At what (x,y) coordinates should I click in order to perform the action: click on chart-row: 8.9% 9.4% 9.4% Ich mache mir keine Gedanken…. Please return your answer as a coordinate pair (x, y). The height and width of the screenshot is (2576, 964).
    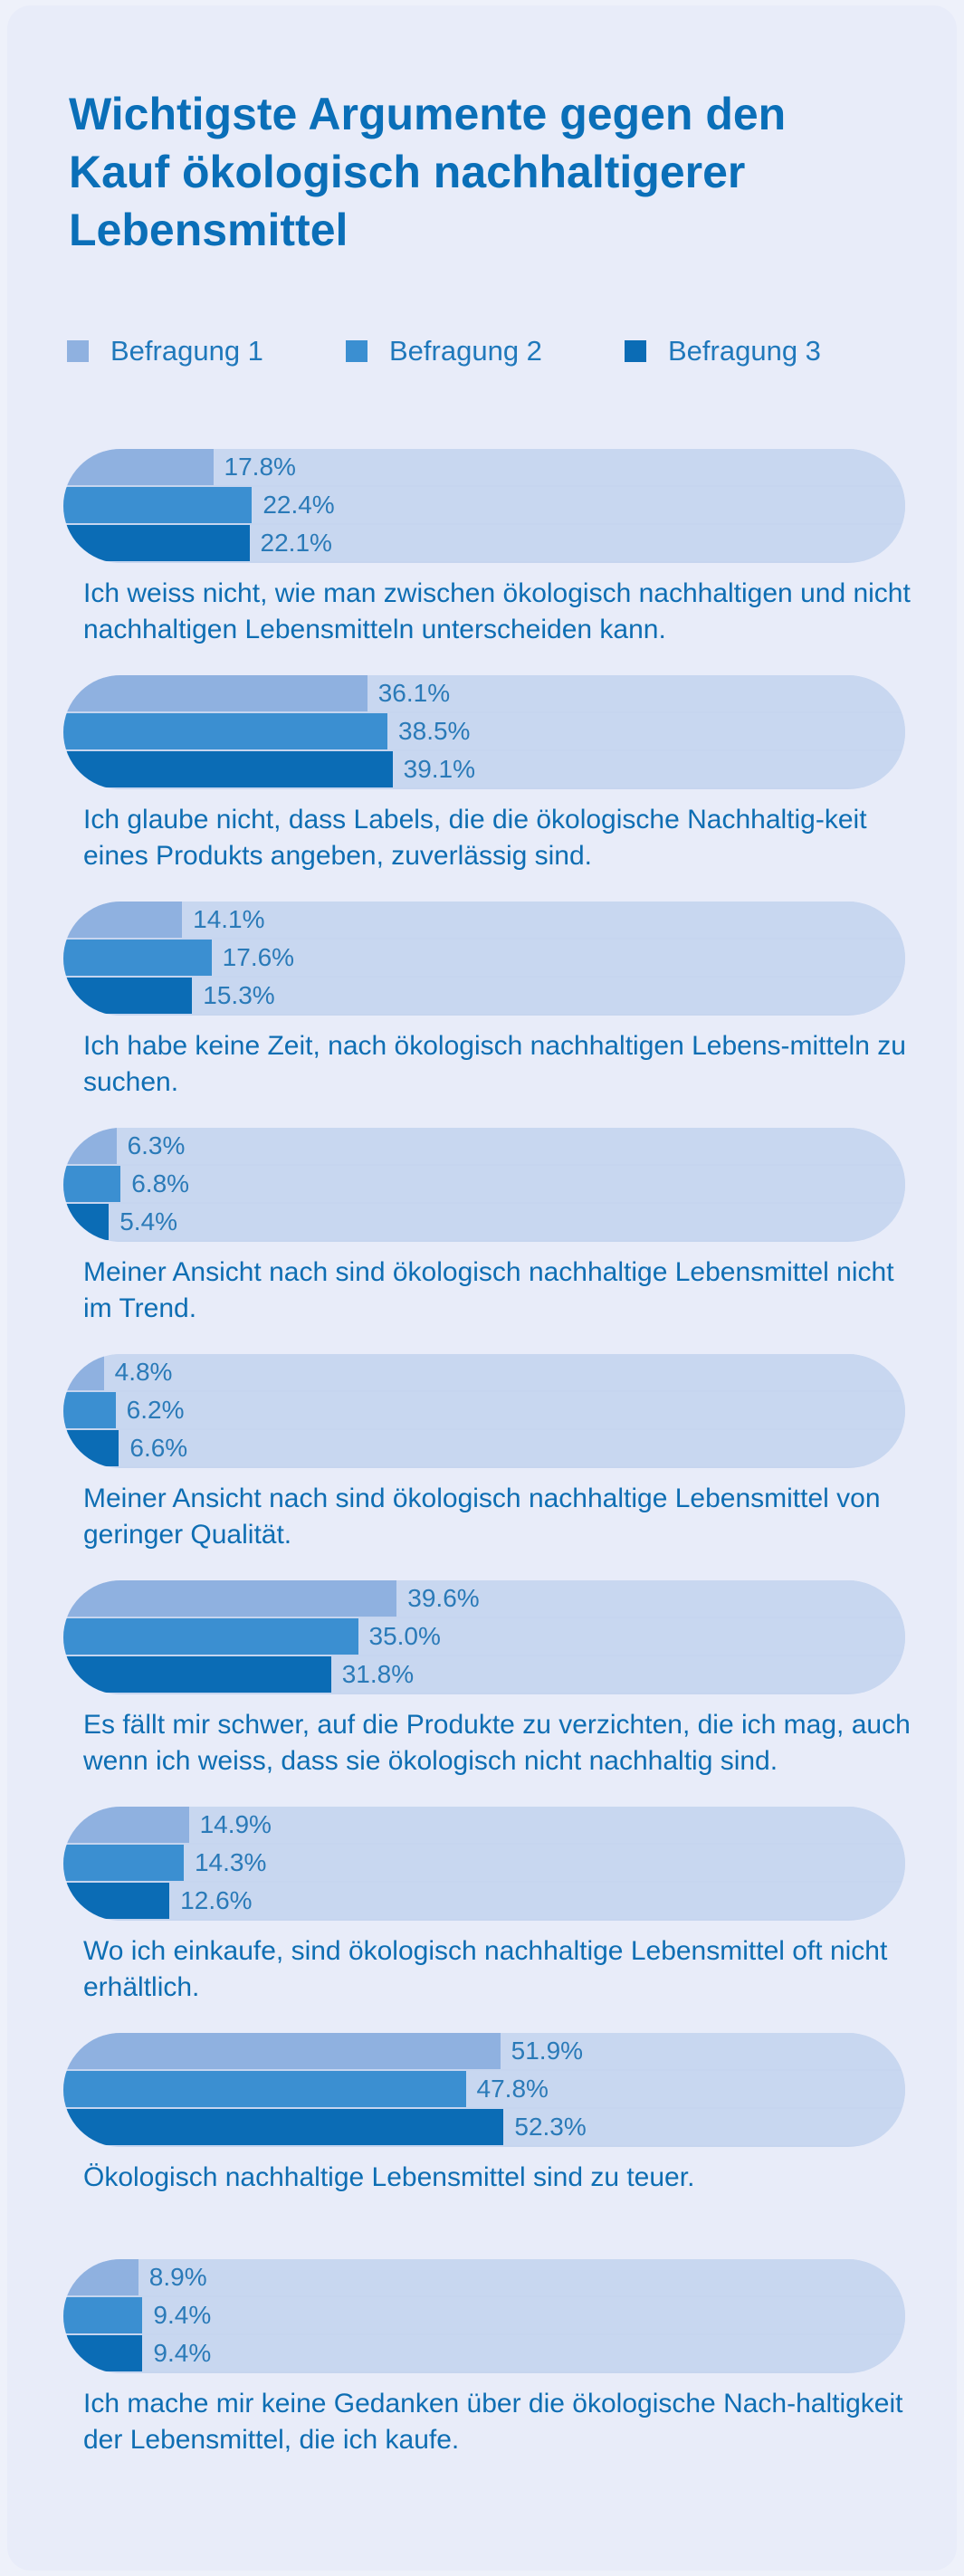
    Looking at the image, I should click on (484, 2358).